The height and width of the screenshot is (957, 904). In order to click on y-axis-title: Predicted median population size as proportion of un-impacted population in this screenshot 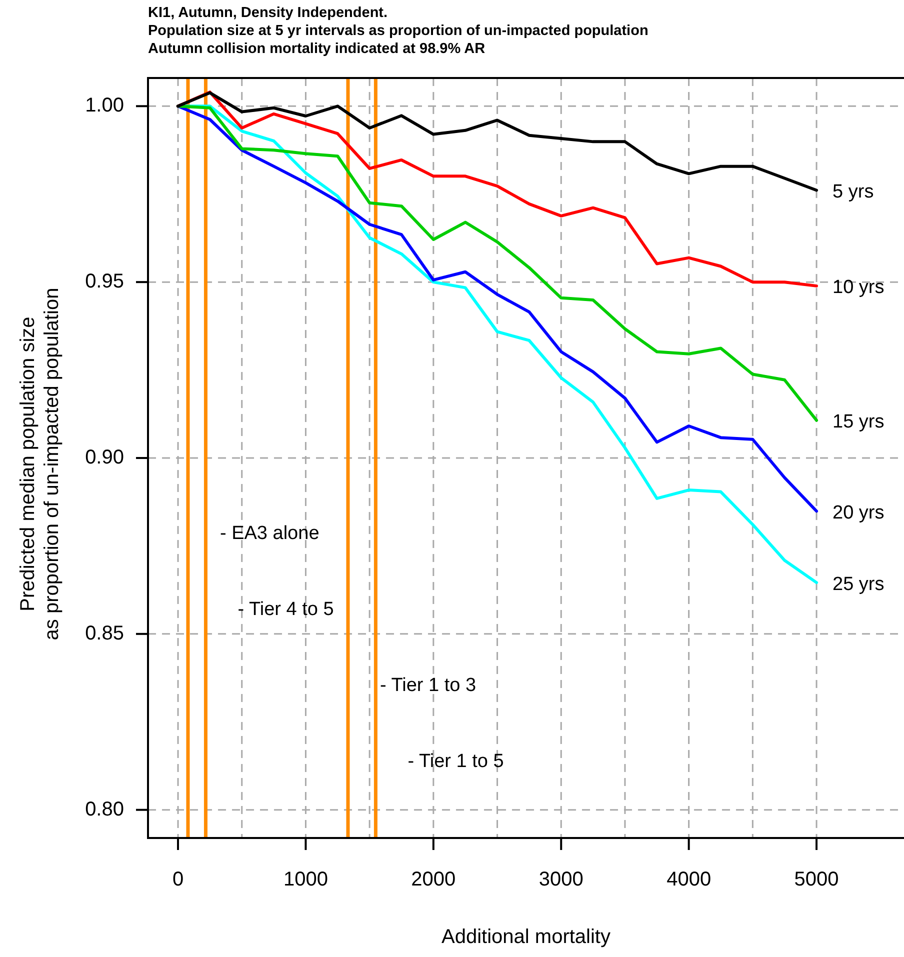, I will do `click(40, 464)`.